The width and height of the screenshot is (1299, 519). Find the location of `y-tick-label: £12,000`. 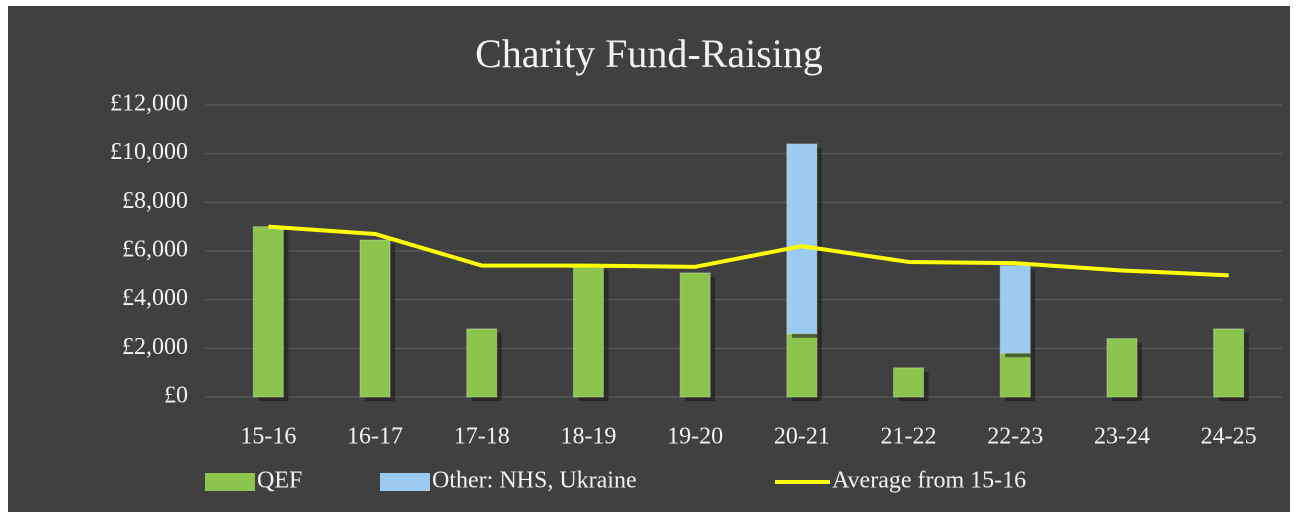

y-tick-label: £12,000 is located at coordinates (149, 104).